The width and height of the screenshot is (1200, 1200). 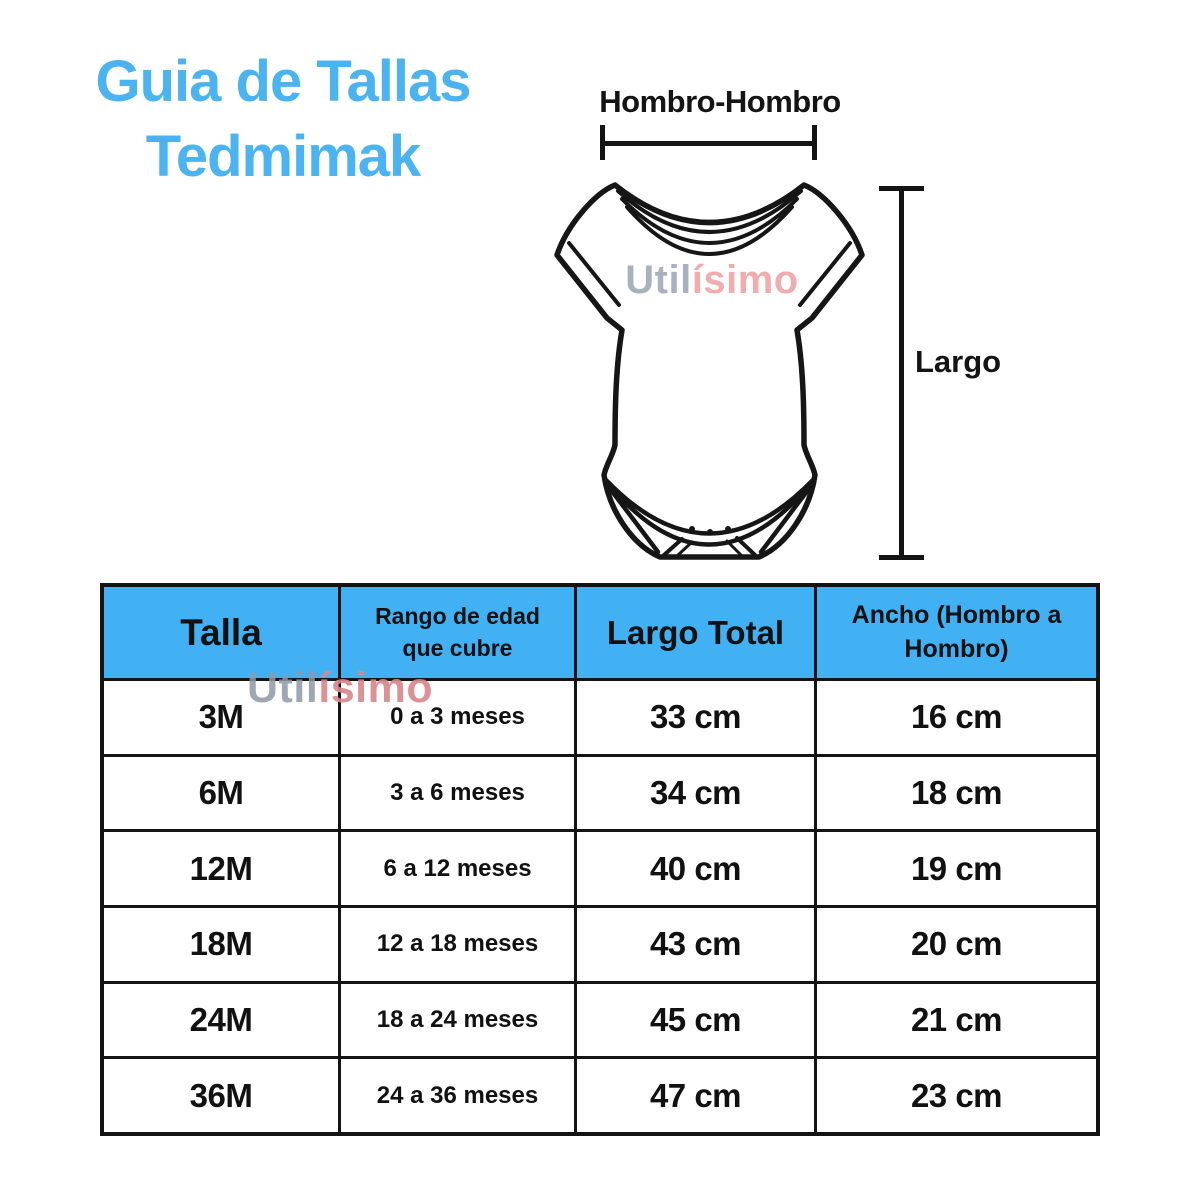 I want to click on cell-rango: 18 a 24 meses, so click(x=457, y=1020).